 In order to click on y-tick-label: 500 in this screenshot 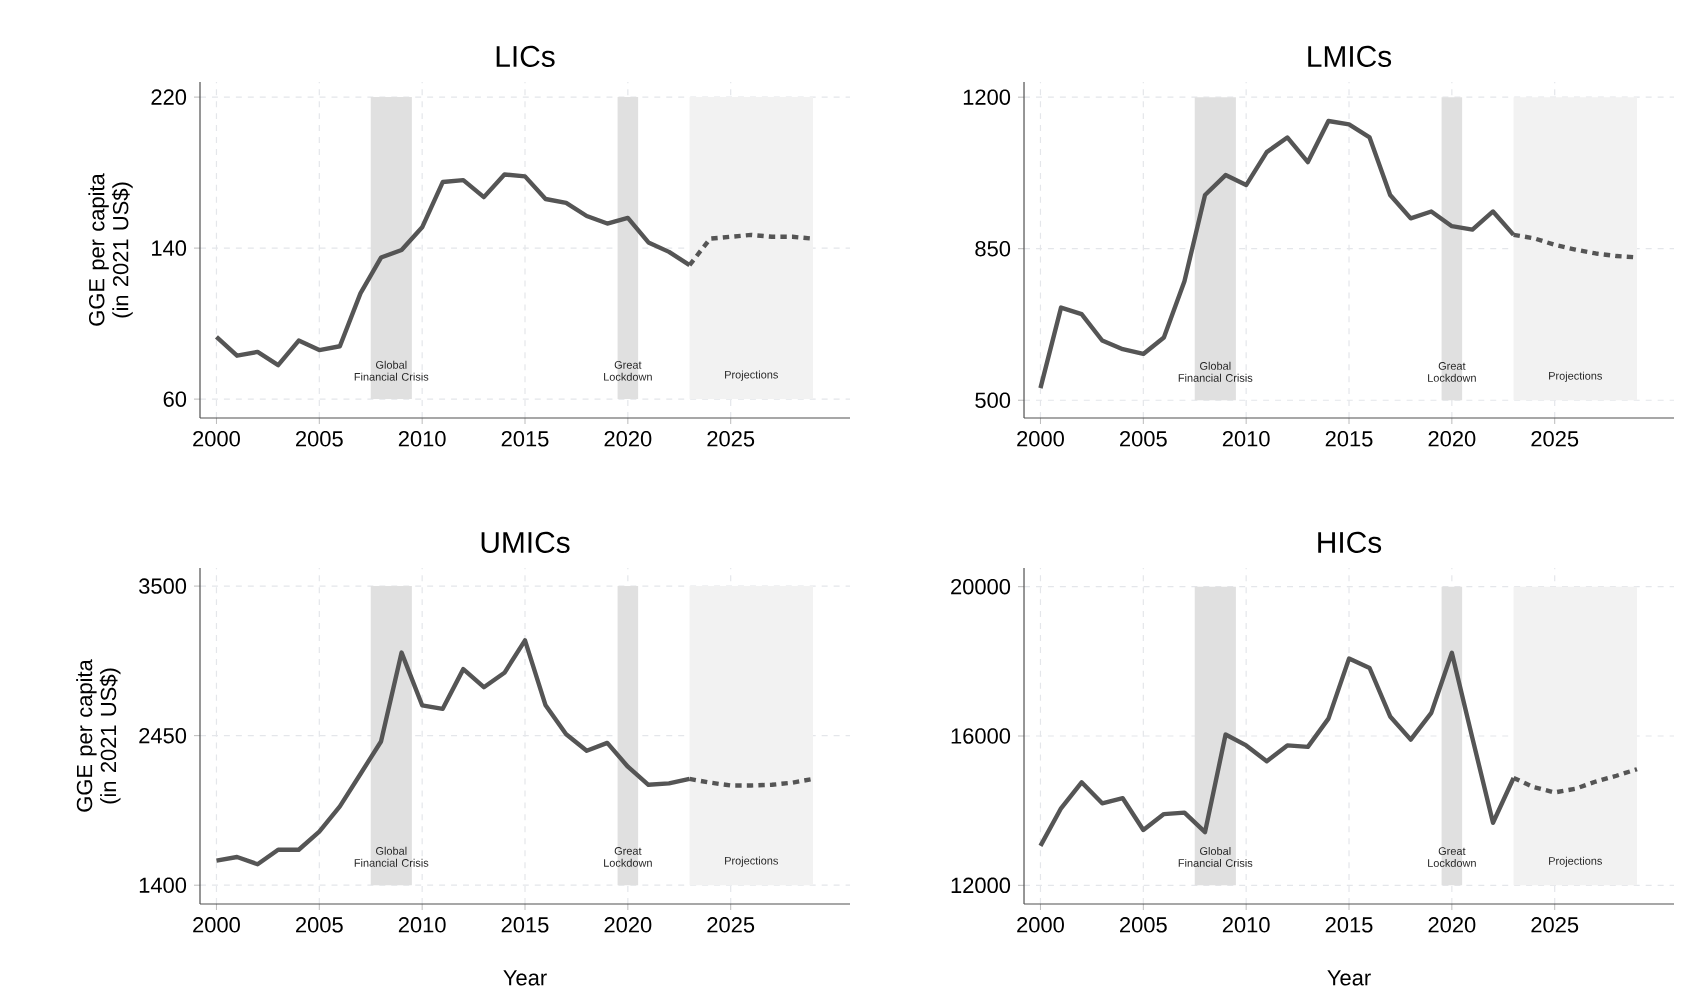, I will do `click(993, 400)`.